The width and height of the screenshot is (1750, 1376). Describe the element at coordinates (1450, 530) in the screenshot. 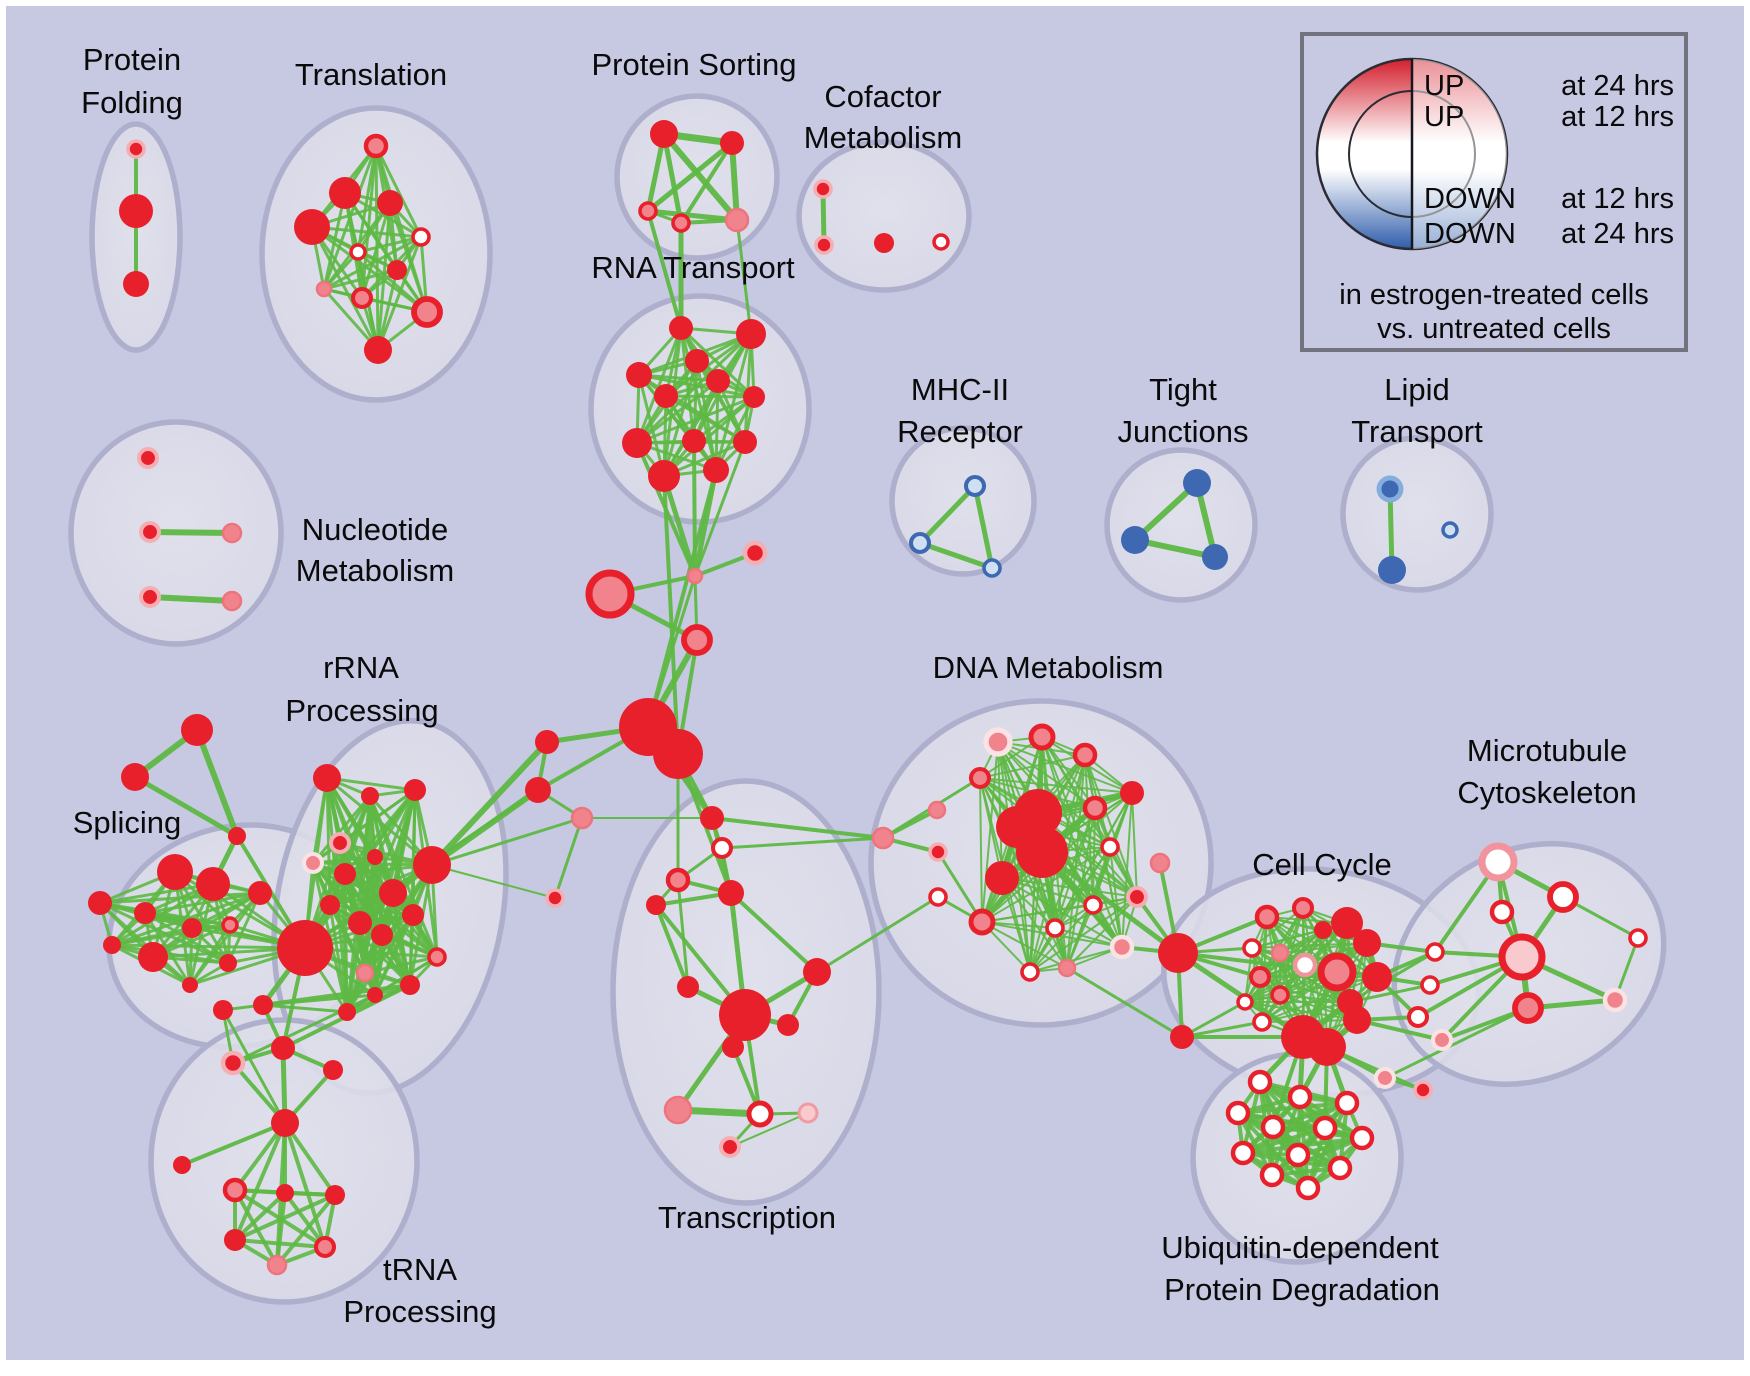

I see `node-lt3` at that location.